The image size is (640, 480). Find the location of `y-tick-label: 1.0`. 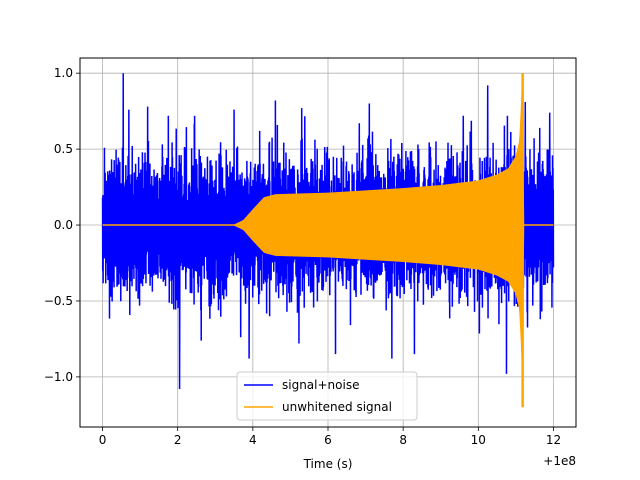

y-tick-label: 1.0 is located at coordinates (63, 73).